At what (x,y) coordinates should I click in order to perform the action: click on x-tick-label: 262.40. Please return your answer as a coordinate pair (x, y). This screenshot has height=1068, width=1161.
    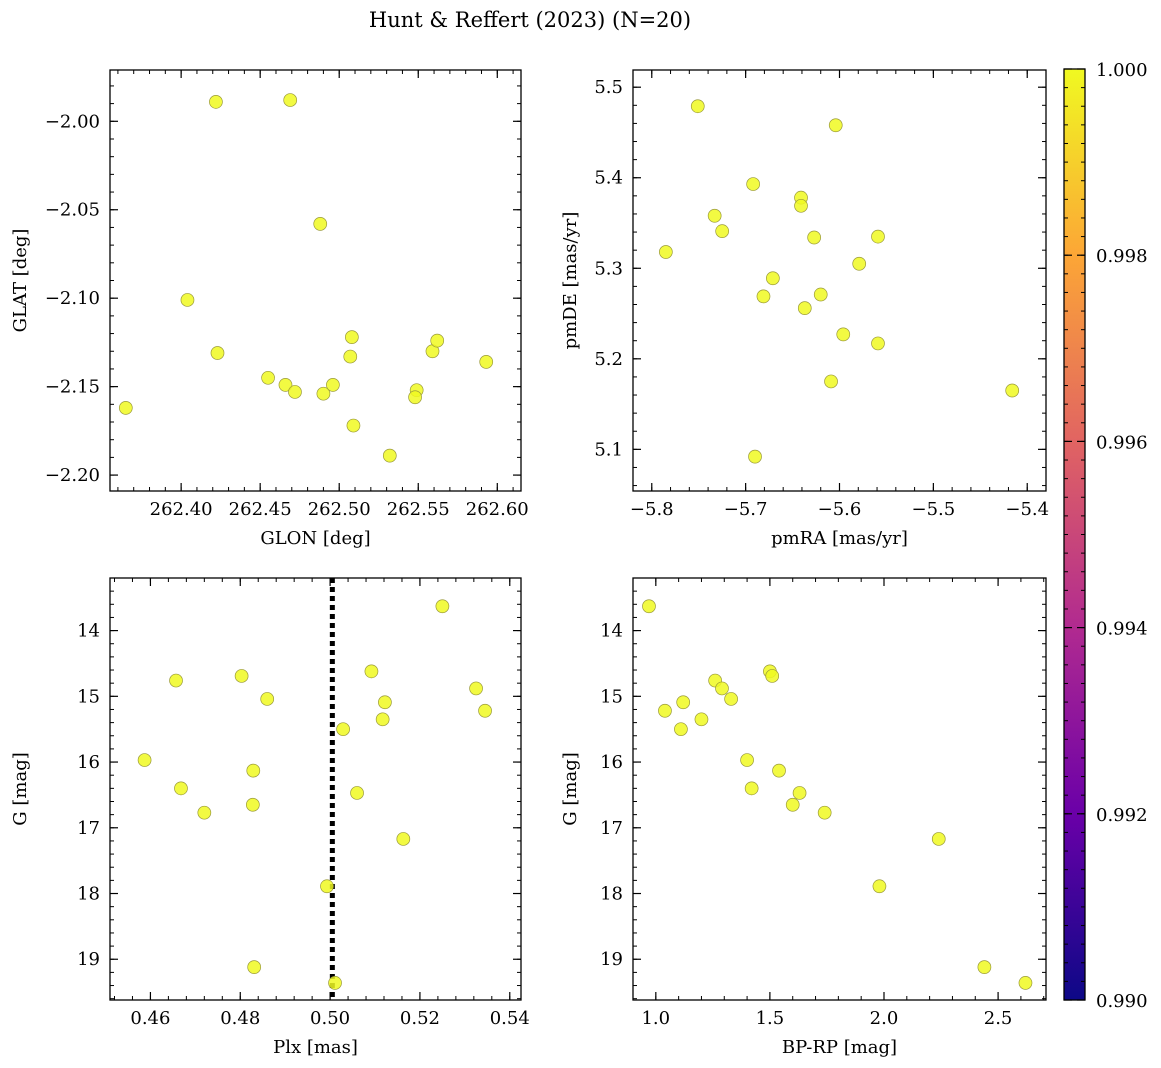
    Looking at the image, I should click on (181, 509).